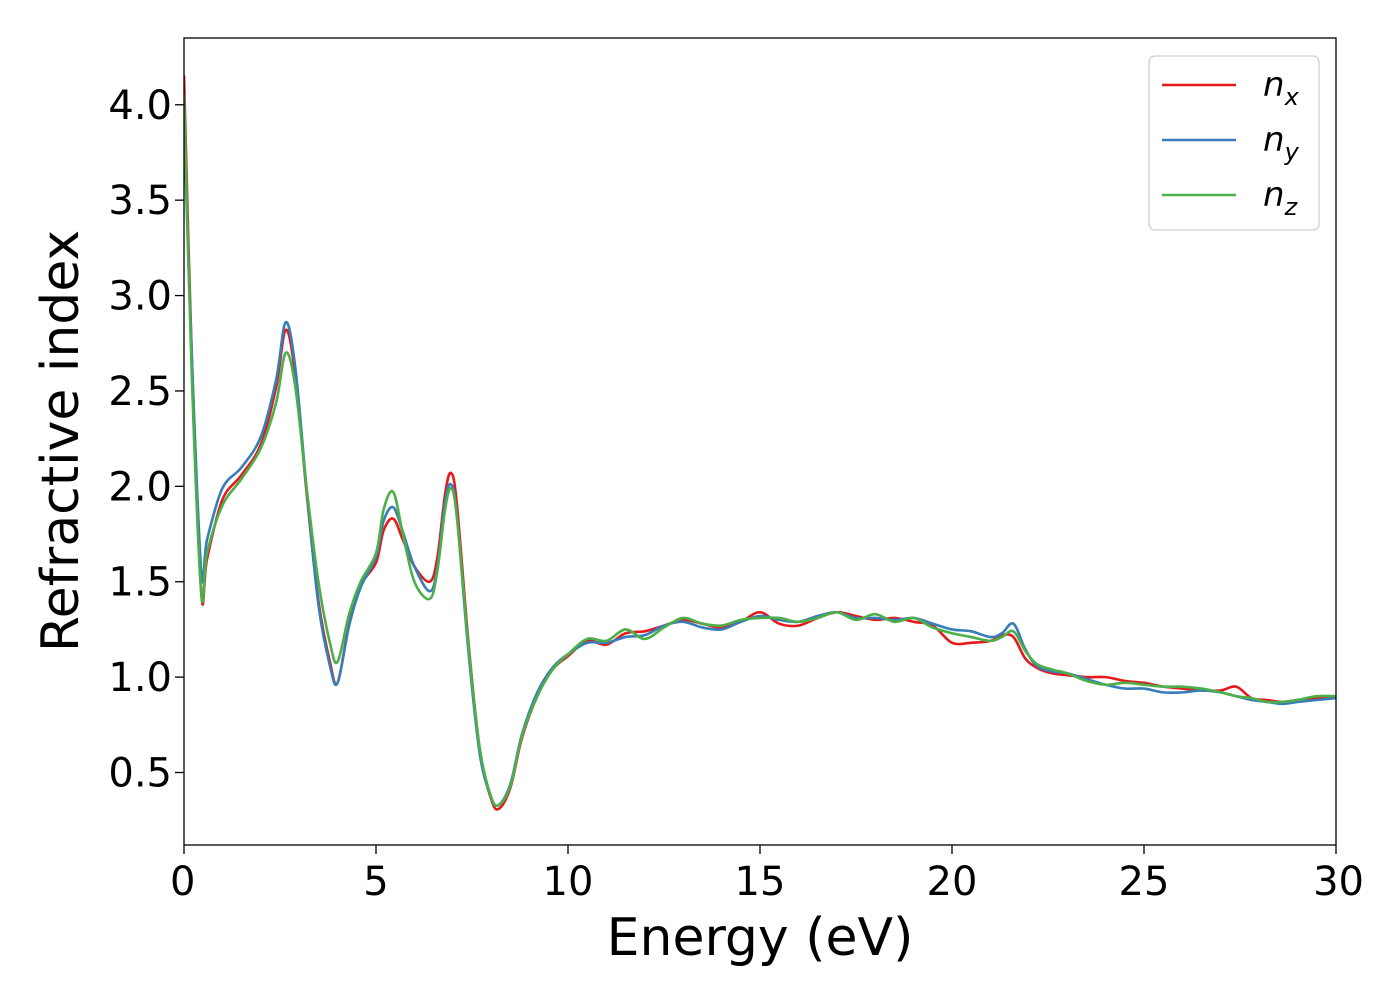 This screenshot has width=1400, height=1000. What do you see at coordinates (1292, 97) in the screenshot?
I see `legend-label-subscript: x` at bounding box center [1292, 97].